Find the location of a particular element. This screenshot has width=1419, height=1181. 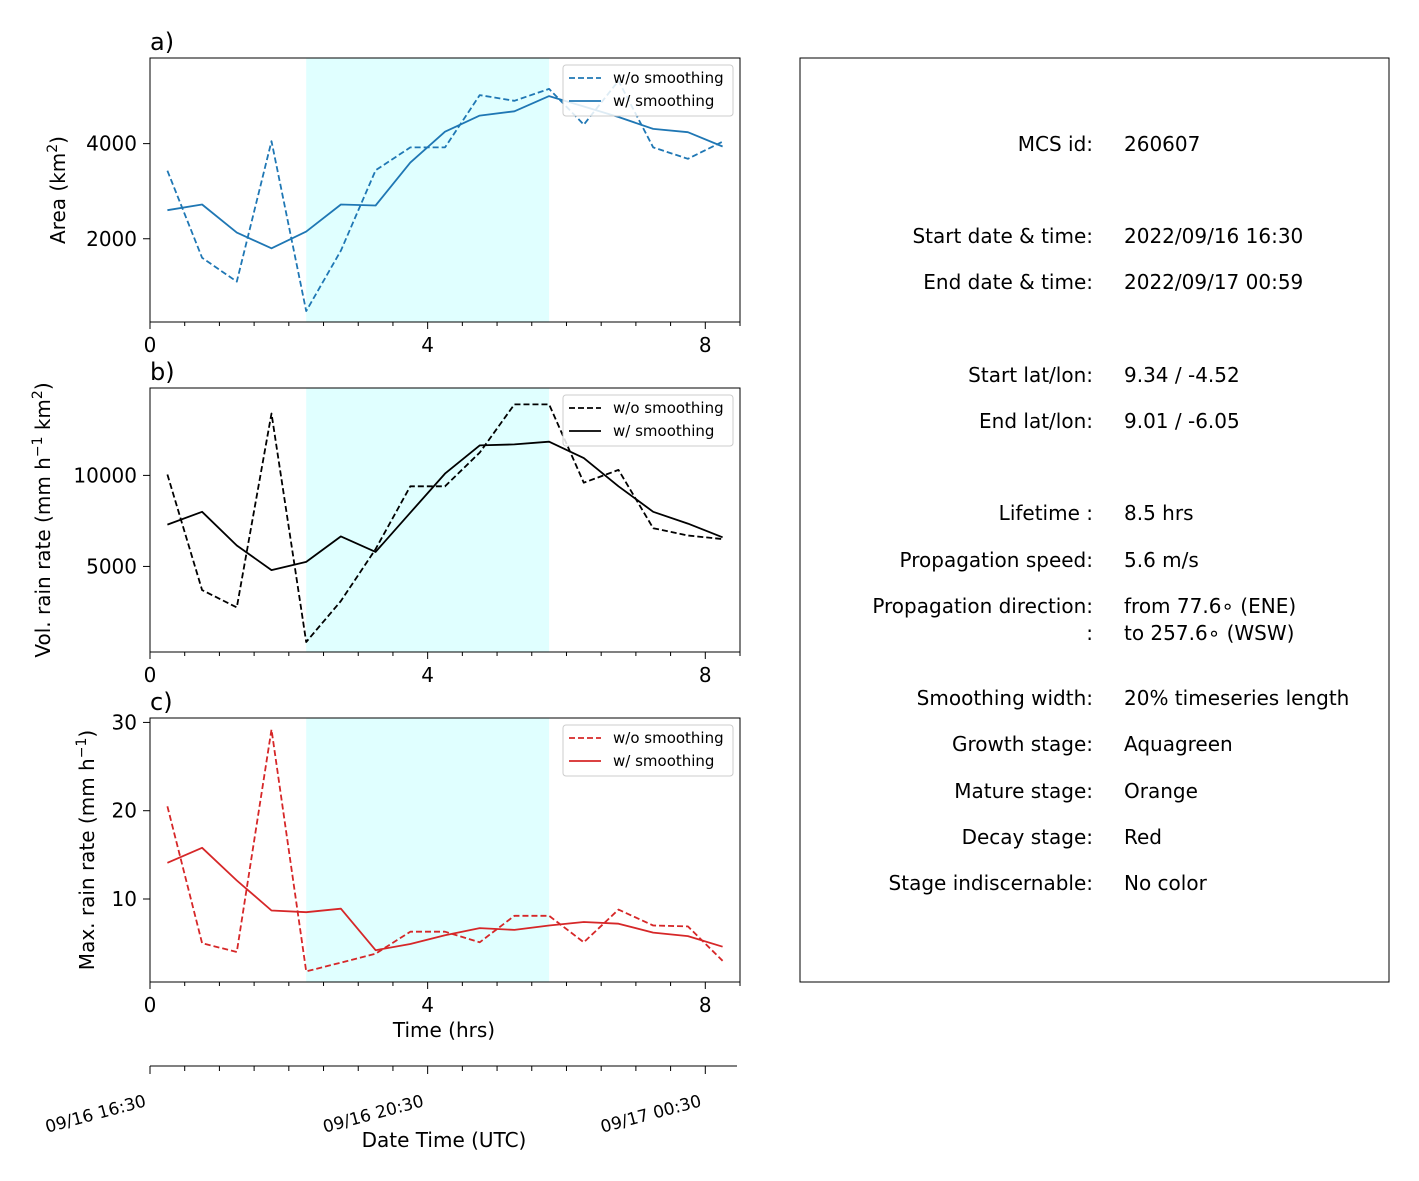

info-value: 8.5 hrs is located at coordinates (1158, 513).